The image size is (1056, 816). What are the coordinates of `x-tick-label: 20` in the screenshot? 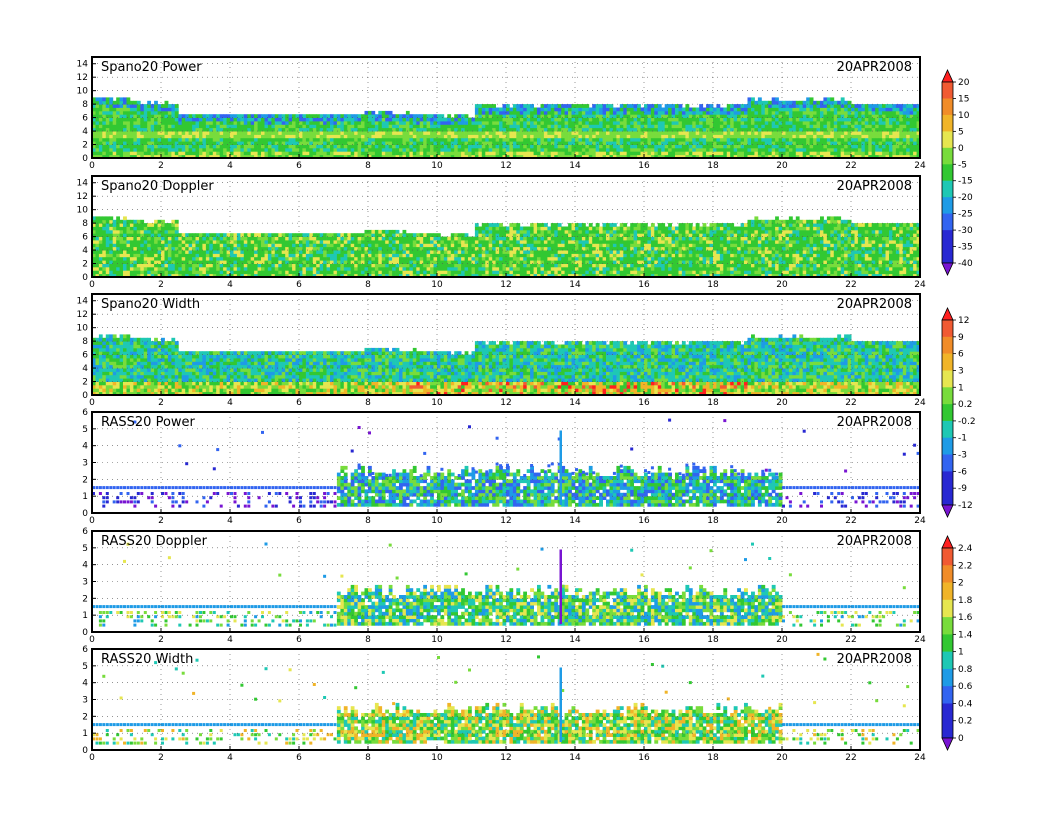 It's located at (782, 166).